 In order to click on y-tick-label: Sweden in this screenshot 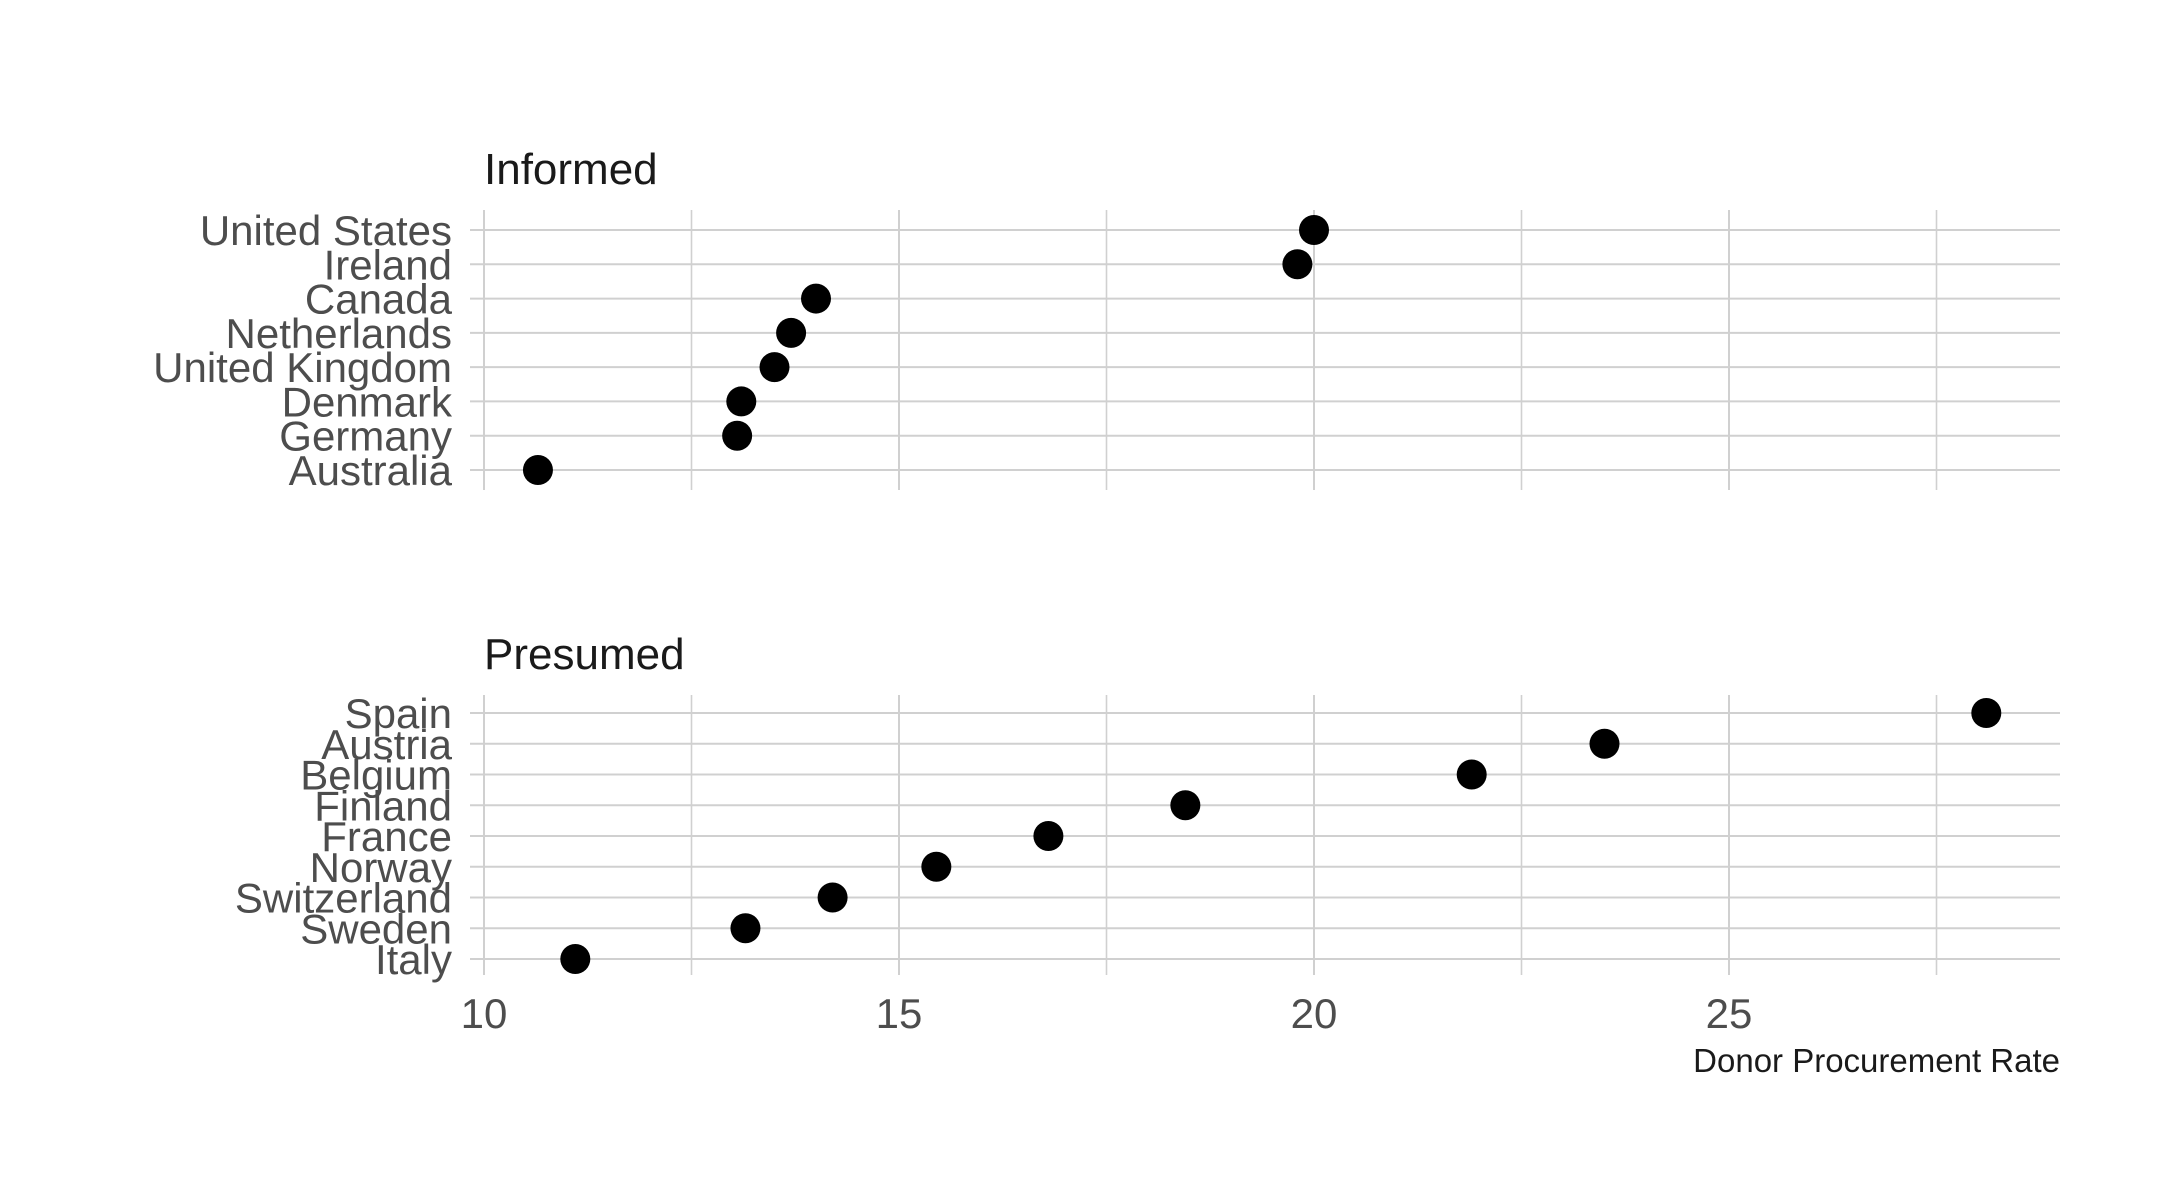, I will do `click(376, 928)`.